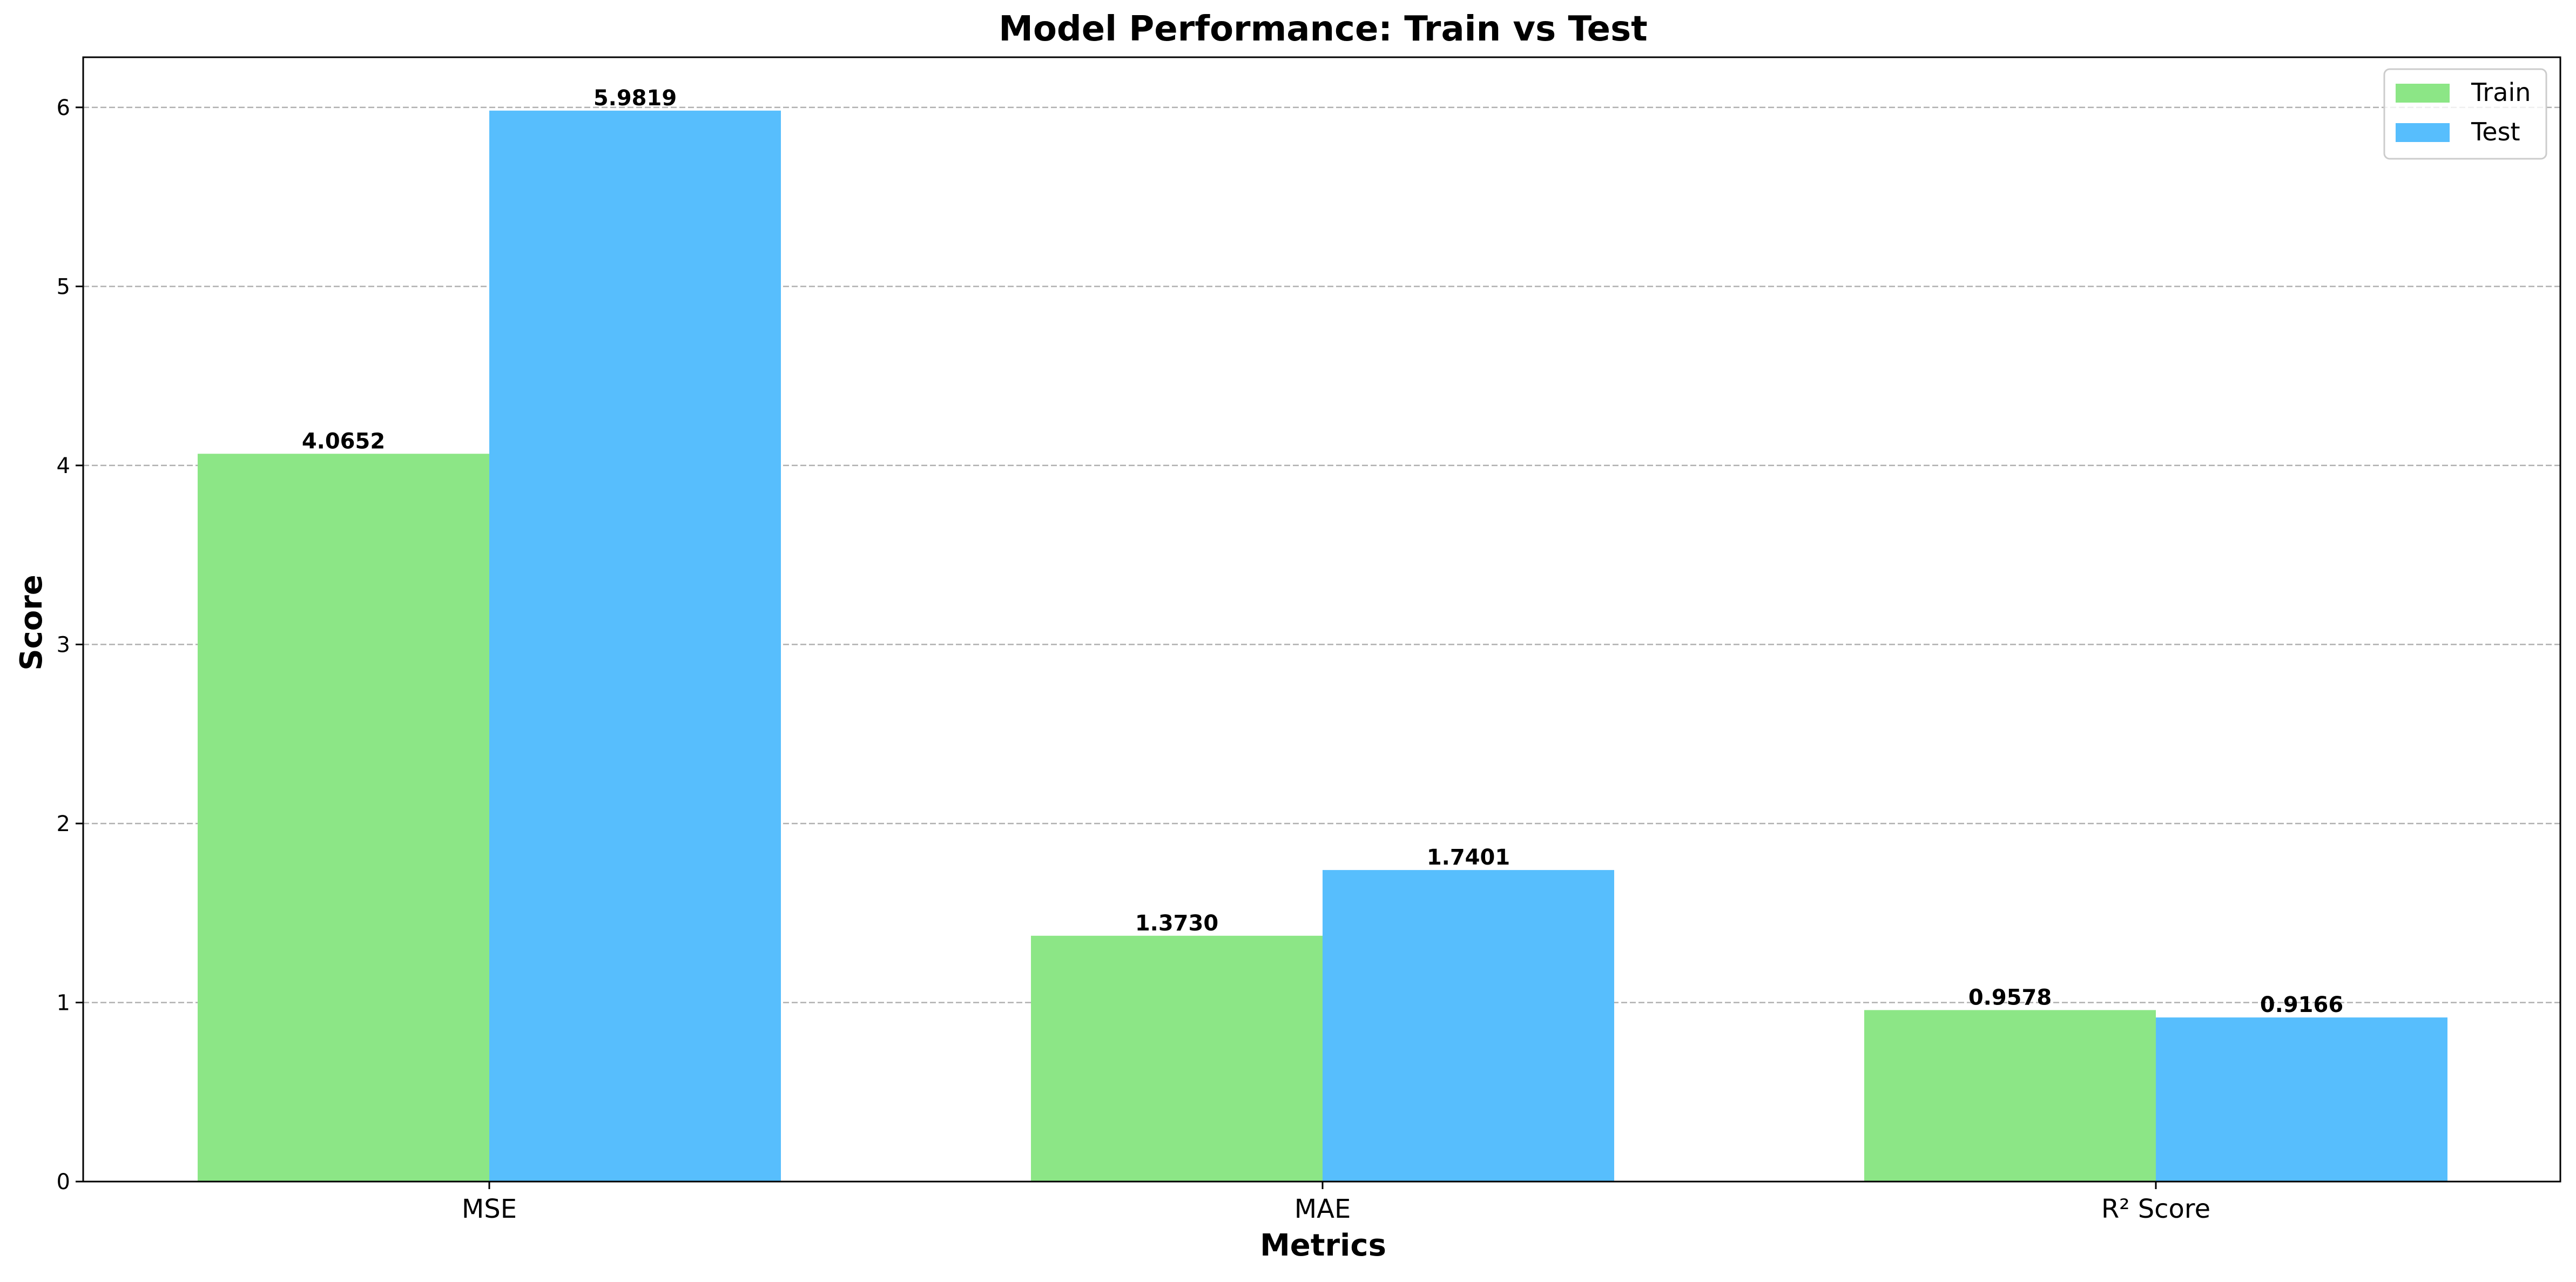  What do you see at coordinates (2423, 132) in the screenshot?
I see `legend-swatch-test` at bounding box center [2423, 132].